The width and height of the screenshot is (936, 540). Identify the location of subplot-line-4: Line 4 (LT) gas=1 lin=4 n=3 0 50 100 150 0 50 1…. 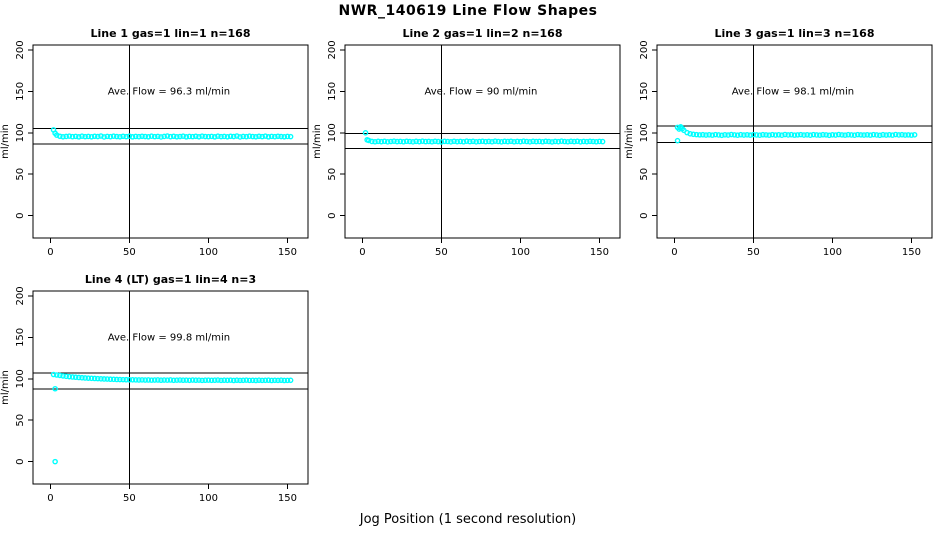
(154, 388).